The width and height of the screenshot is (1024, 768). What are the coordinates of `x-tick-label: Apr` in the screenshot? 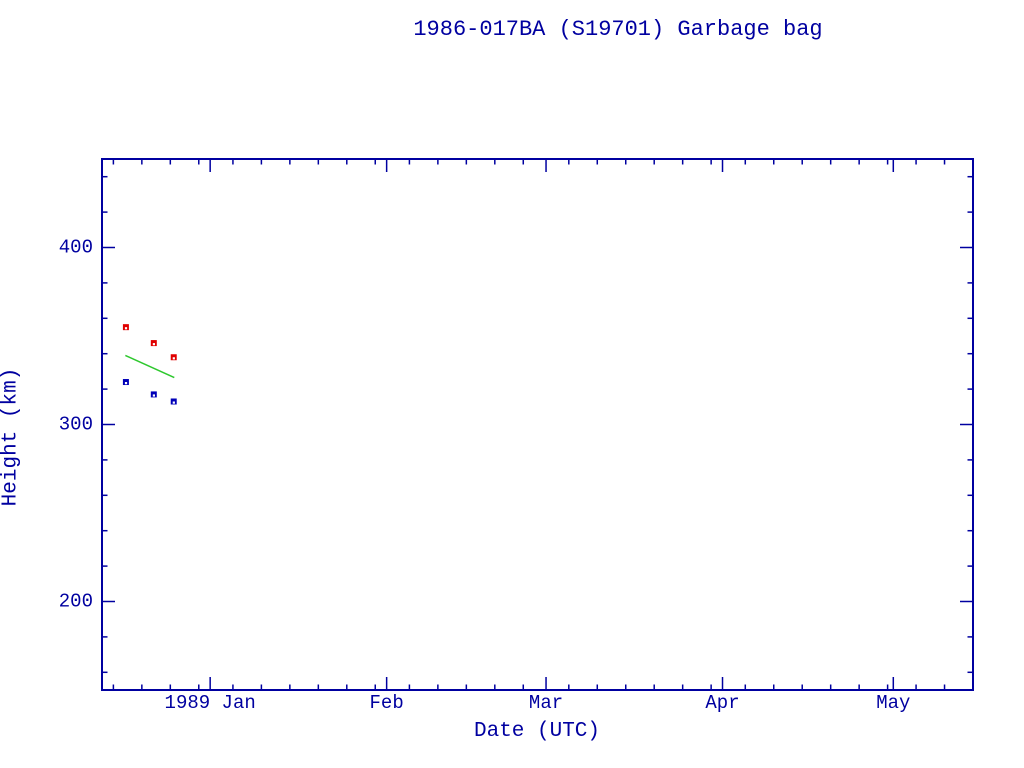 It's located at (722, 703).